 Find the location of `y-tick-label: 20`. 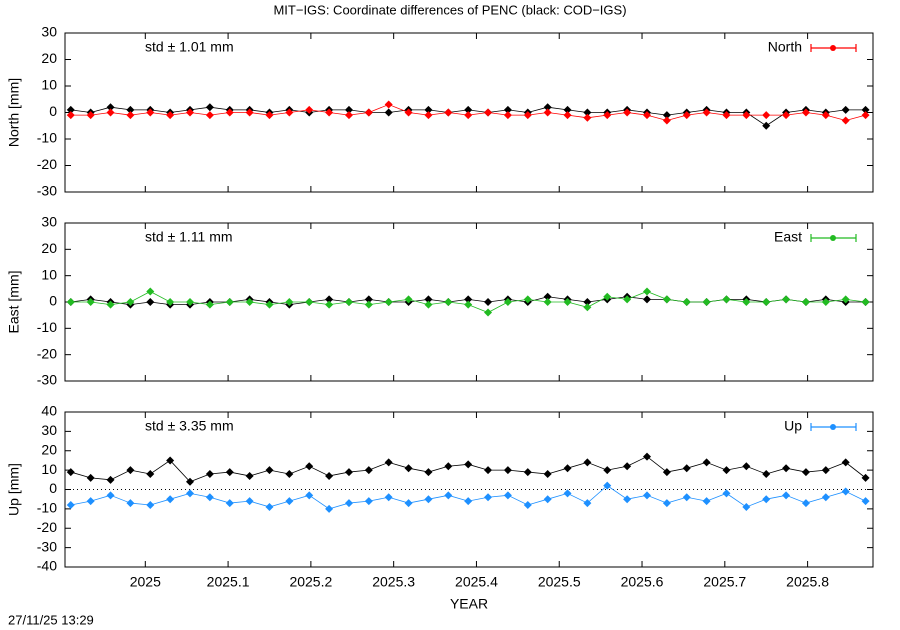

y-tick-label: 20 is located at coordinates (49, 449).